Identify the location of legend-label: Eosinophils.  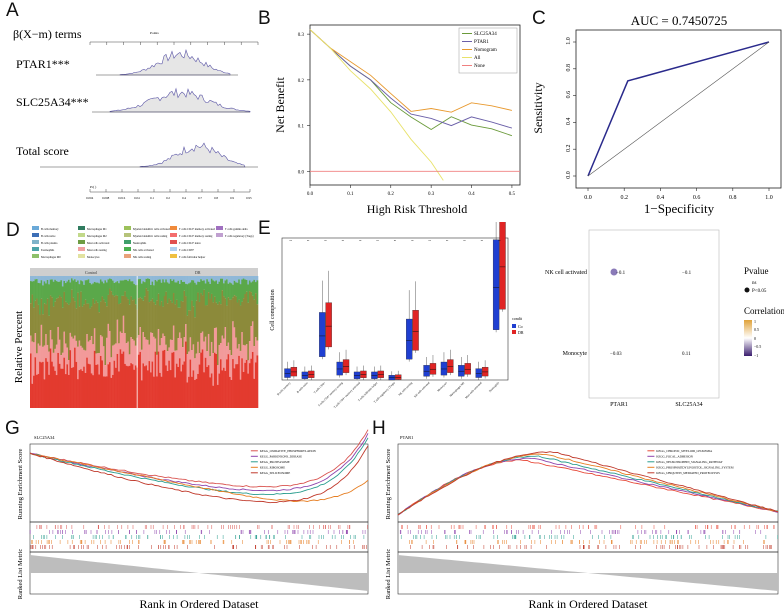
(47, 250).